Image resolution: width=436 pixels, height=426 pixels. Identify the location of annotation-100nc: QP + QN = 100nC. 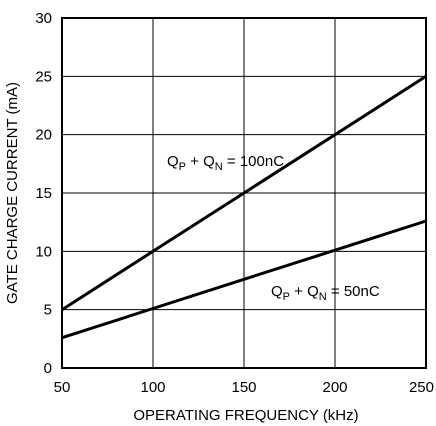
(225, 163).